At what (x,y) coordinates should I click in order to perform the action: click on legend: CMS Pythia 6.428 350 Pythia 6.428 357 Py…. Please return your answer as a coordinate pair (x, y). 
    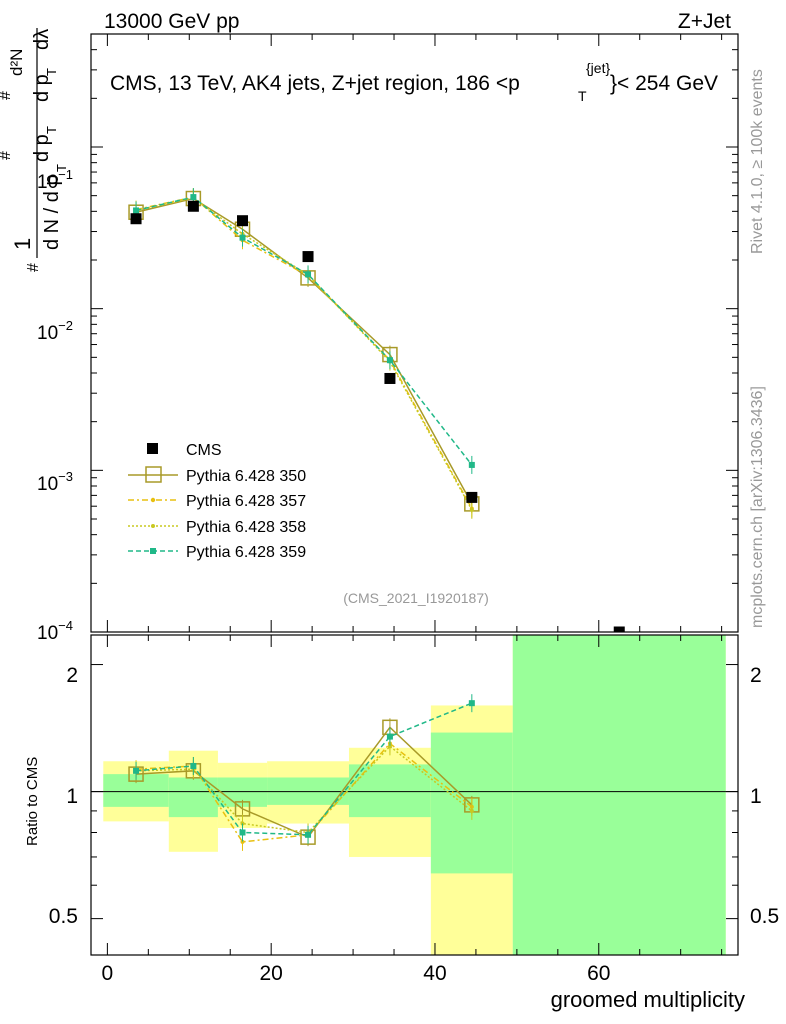
    Looking at the image, I should click on (217, 501).